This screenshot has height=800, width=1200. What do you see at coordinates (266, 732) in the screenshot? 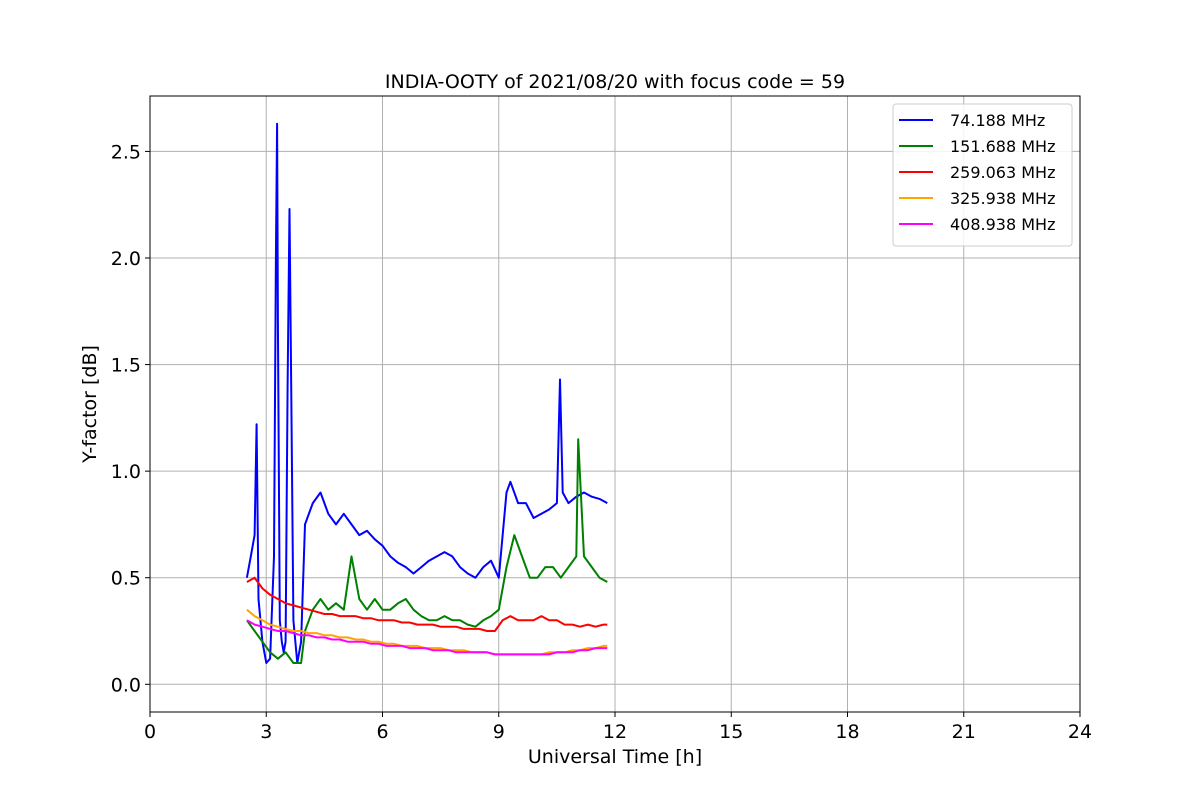
I see `x-tick-label: 3` at bounding box center [266, 732].